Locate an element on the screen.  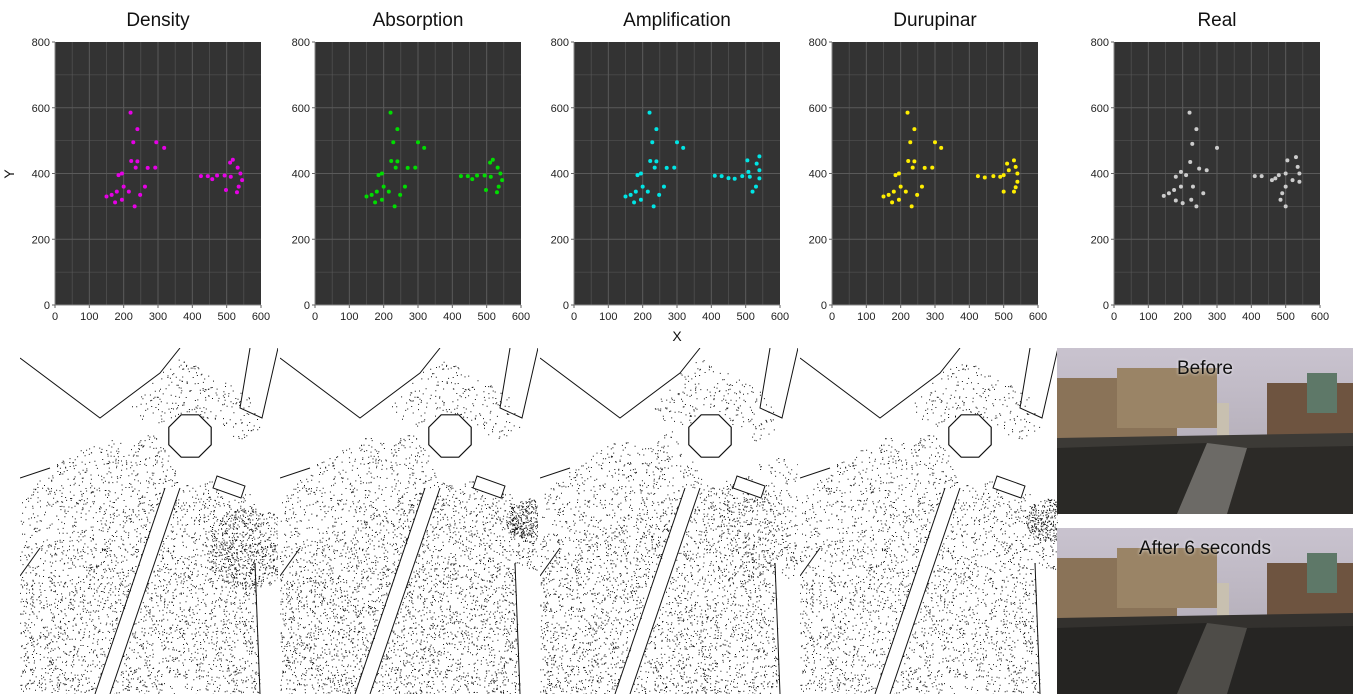
after-caption: After 6 seconds is located at coordinates (1205, 548).